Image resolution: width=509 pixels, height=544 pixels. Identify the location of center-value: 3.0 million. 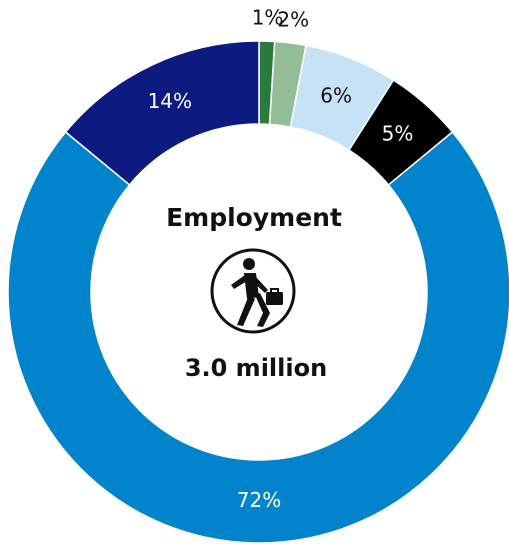
(256, 368).